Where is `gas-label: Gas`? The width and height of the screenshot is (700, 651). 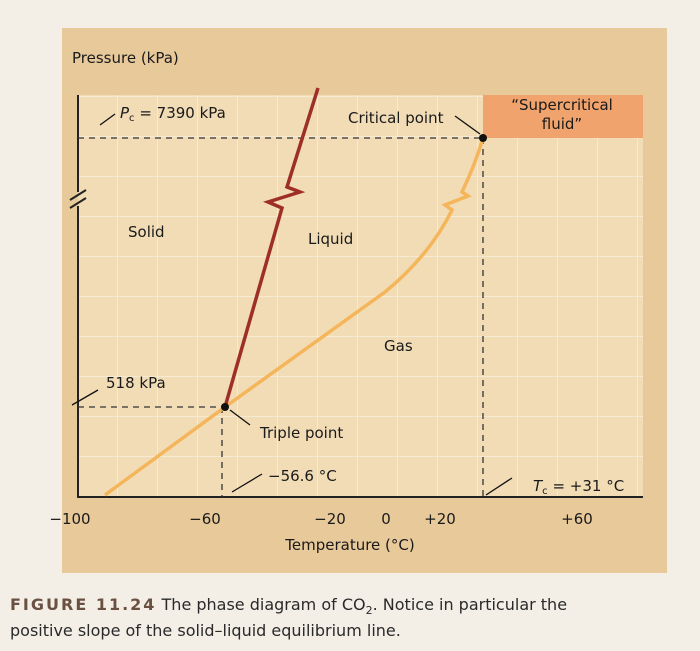 gas-label: Gas is located at coordinates (398, 346).